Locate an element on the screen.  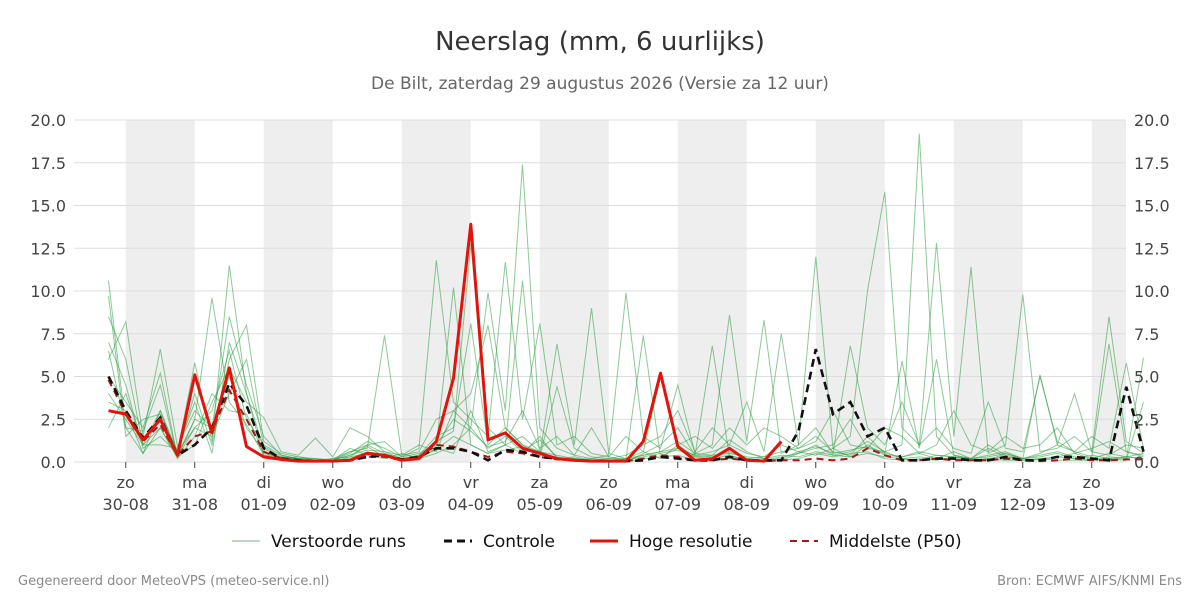
y-tick-label-right: 15.0 is located at coordinates (1152, 206).